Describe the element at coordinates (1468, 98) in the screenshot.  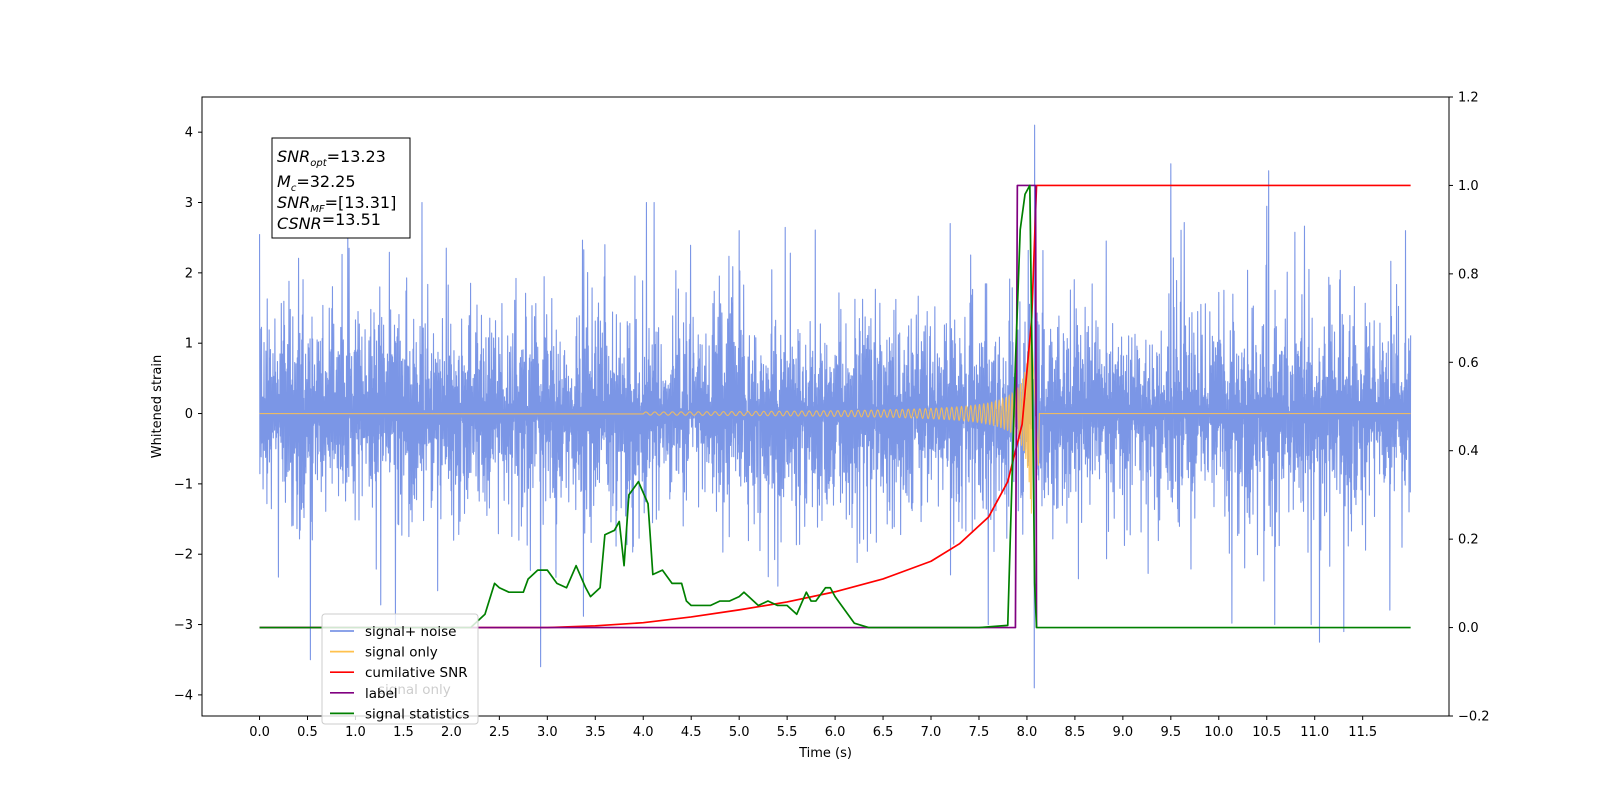
I see `y-right-tick-label: 1.2` at that location.